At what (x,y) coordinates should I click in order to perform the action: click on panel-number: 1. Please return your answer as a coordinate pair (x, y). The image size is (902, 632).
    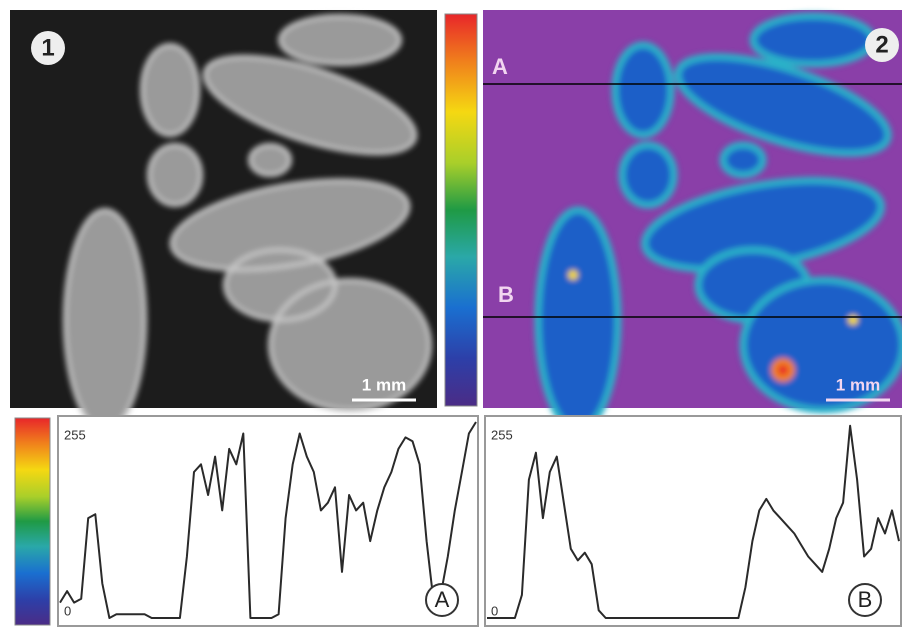
    Looking at the image, I should click on (47, 47).